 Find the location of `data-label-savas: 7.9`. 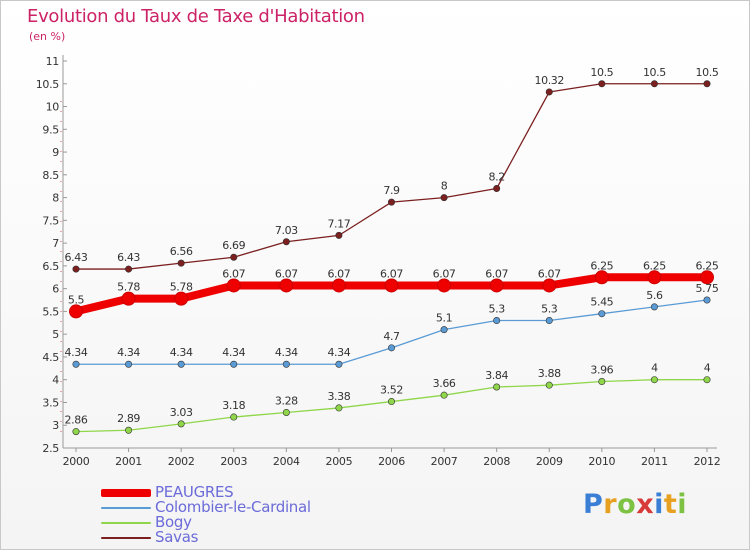

data-label-savas: 7.9 is located at coordinates (391, 190).